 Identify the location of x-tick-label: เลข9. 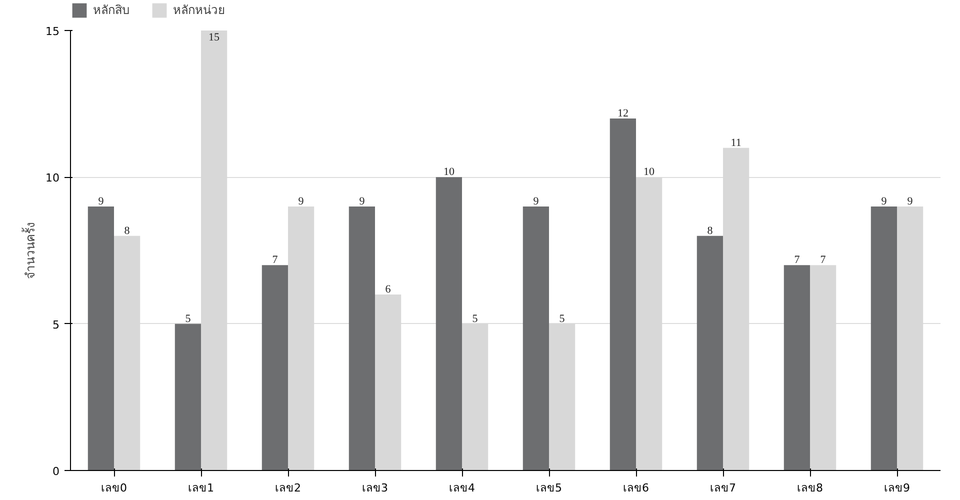
(897, 488).